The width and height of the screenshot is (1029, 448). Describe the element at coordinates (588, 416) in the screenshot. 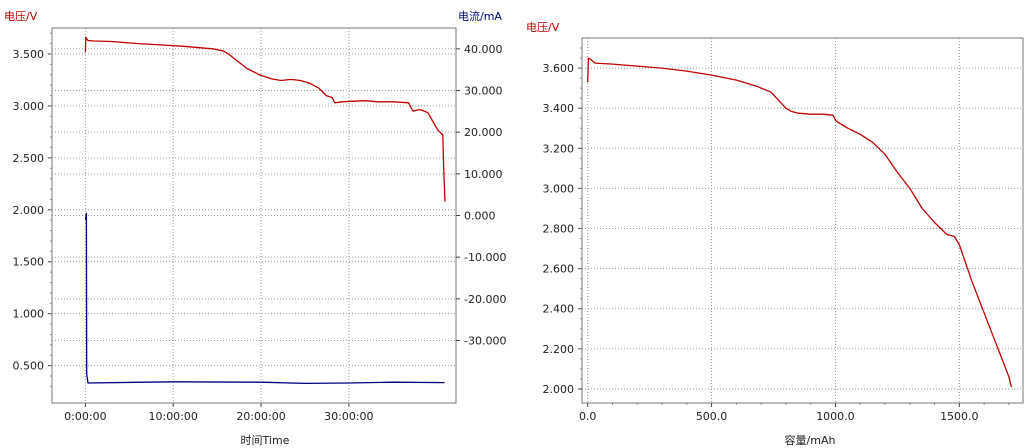

I see `chart2-x-tick-label: 0.0` at that location.